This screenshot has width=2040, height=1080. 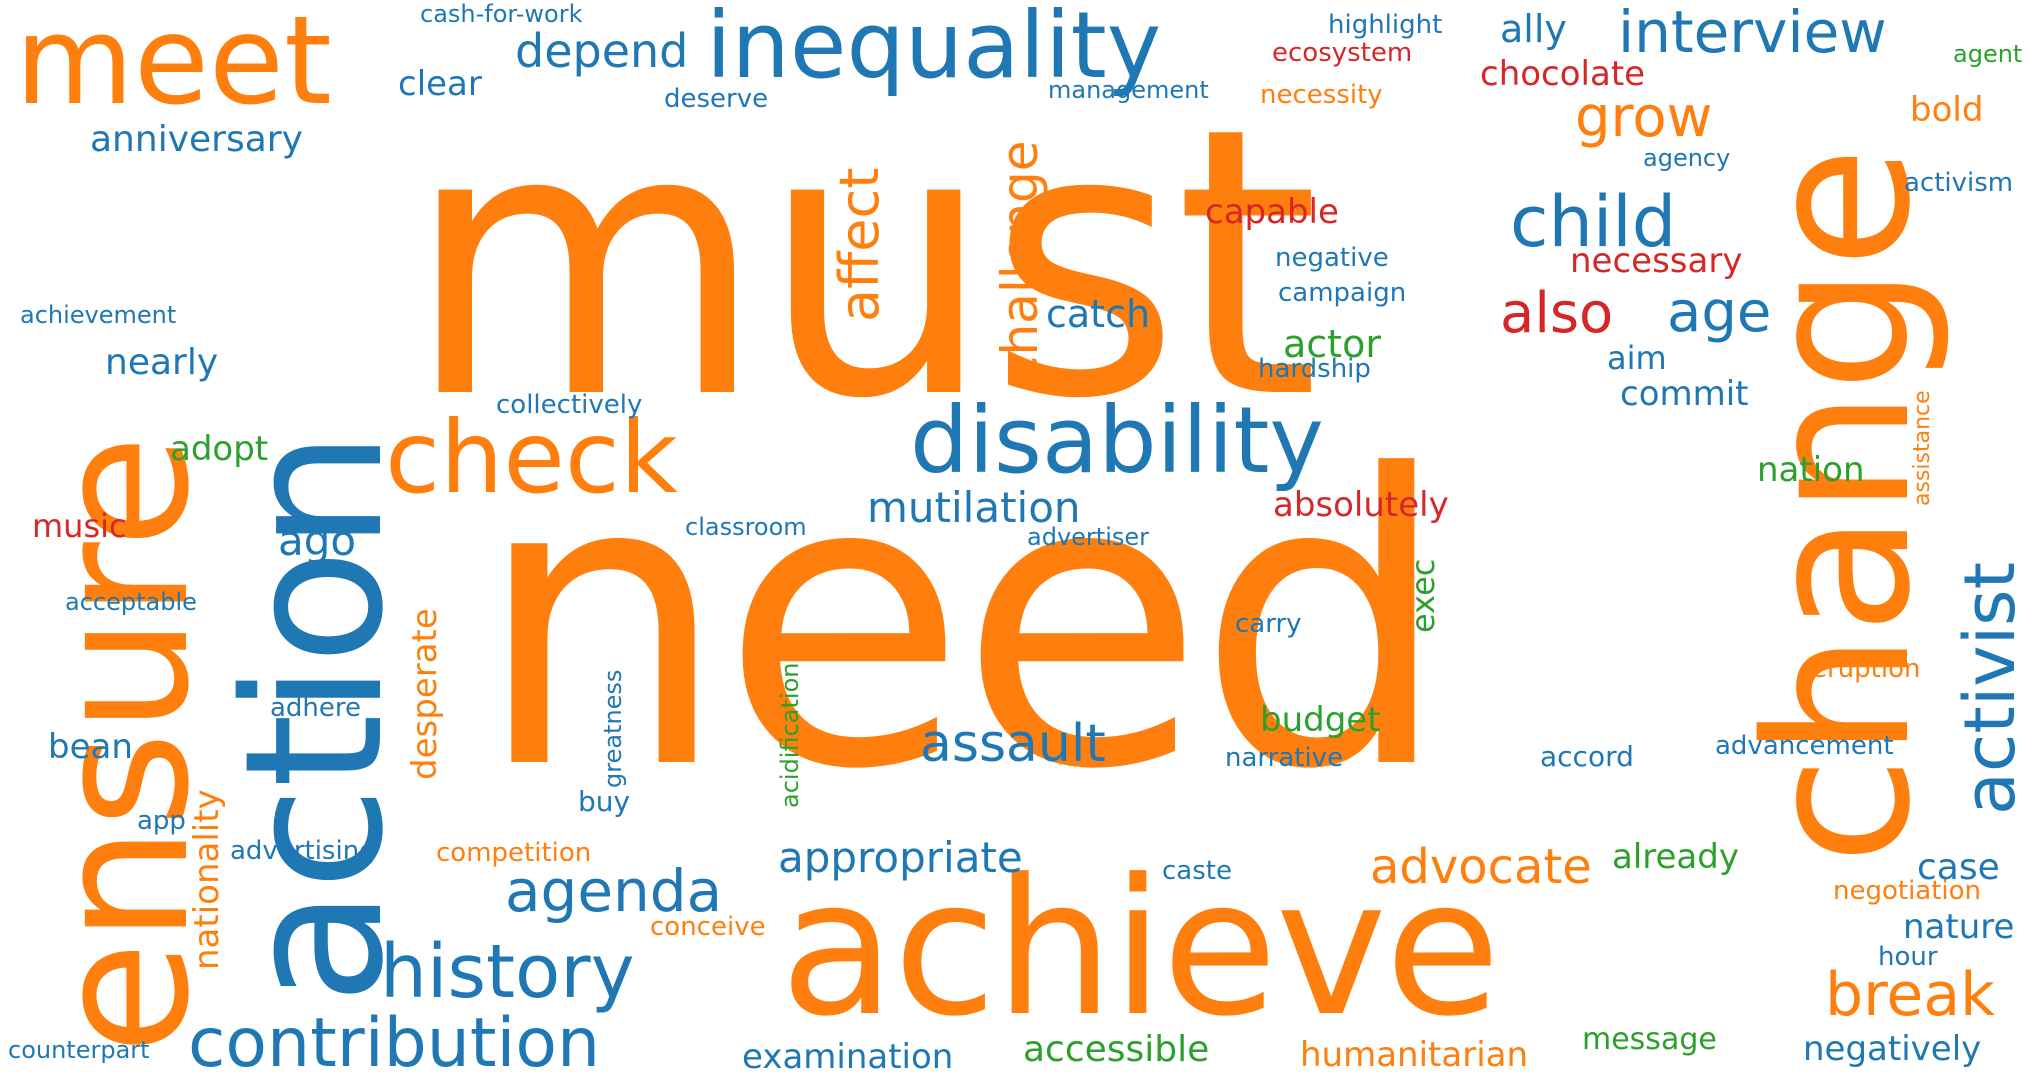 I want to click on word-capable: capable, so click(x=1272, y=212).